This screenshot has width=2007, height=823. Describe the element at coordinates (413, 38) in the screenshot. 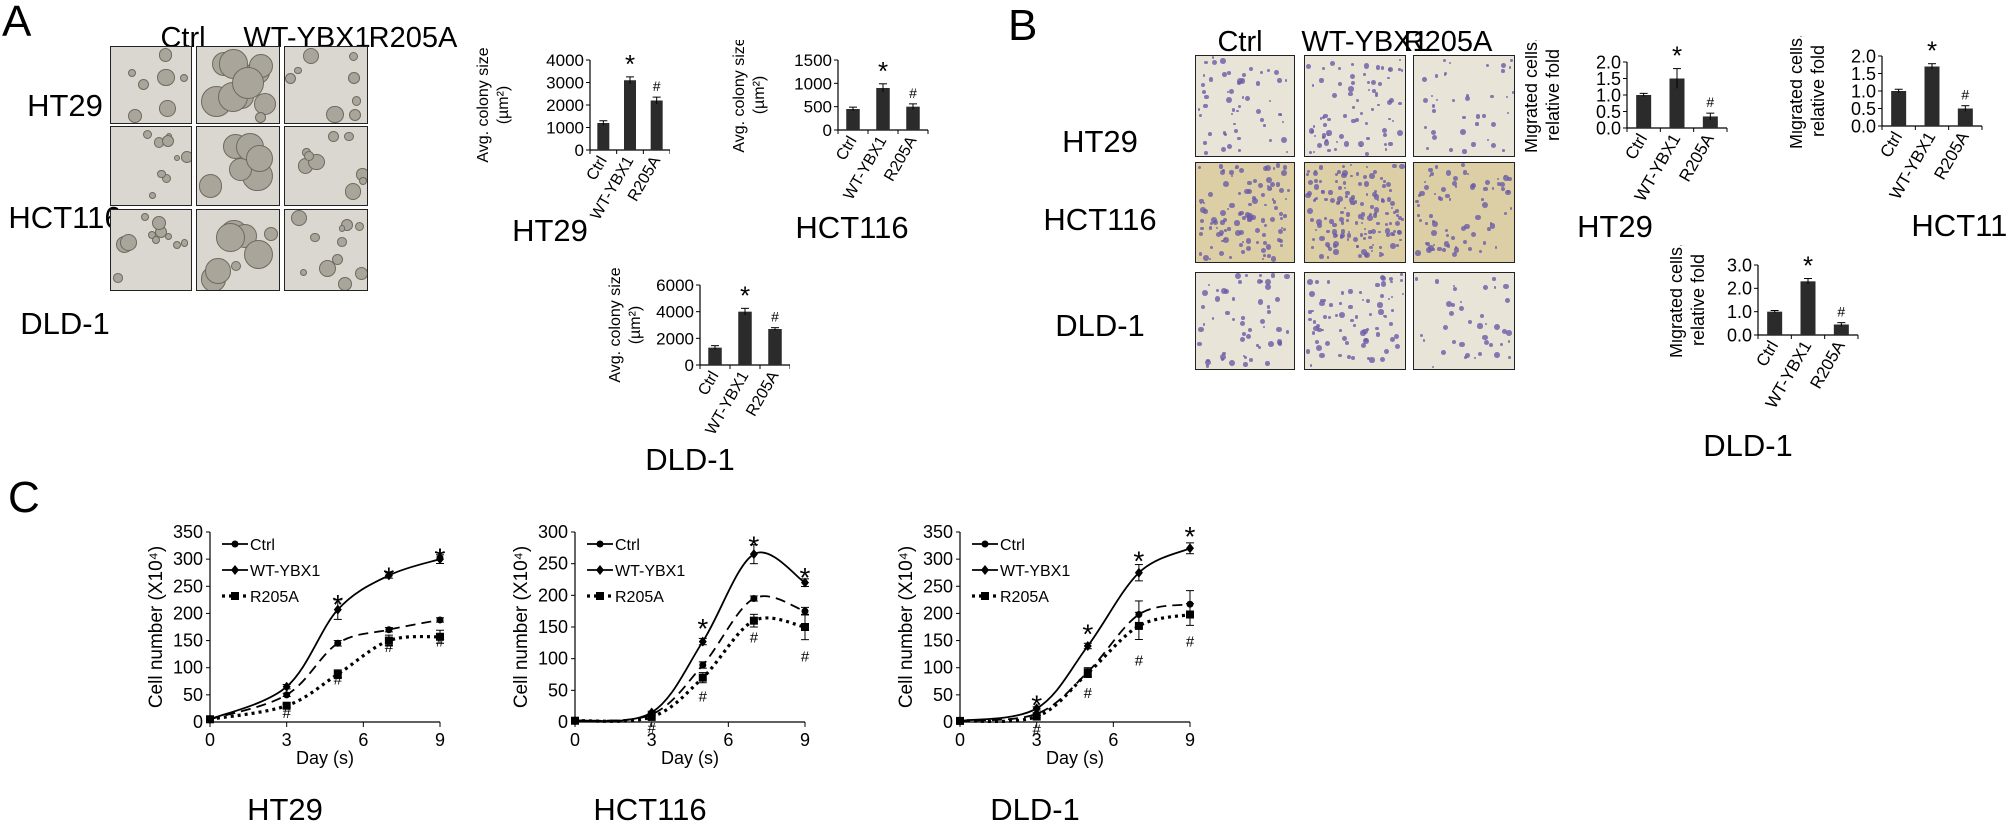

I see `col-head-r205a: R205A` at that location.